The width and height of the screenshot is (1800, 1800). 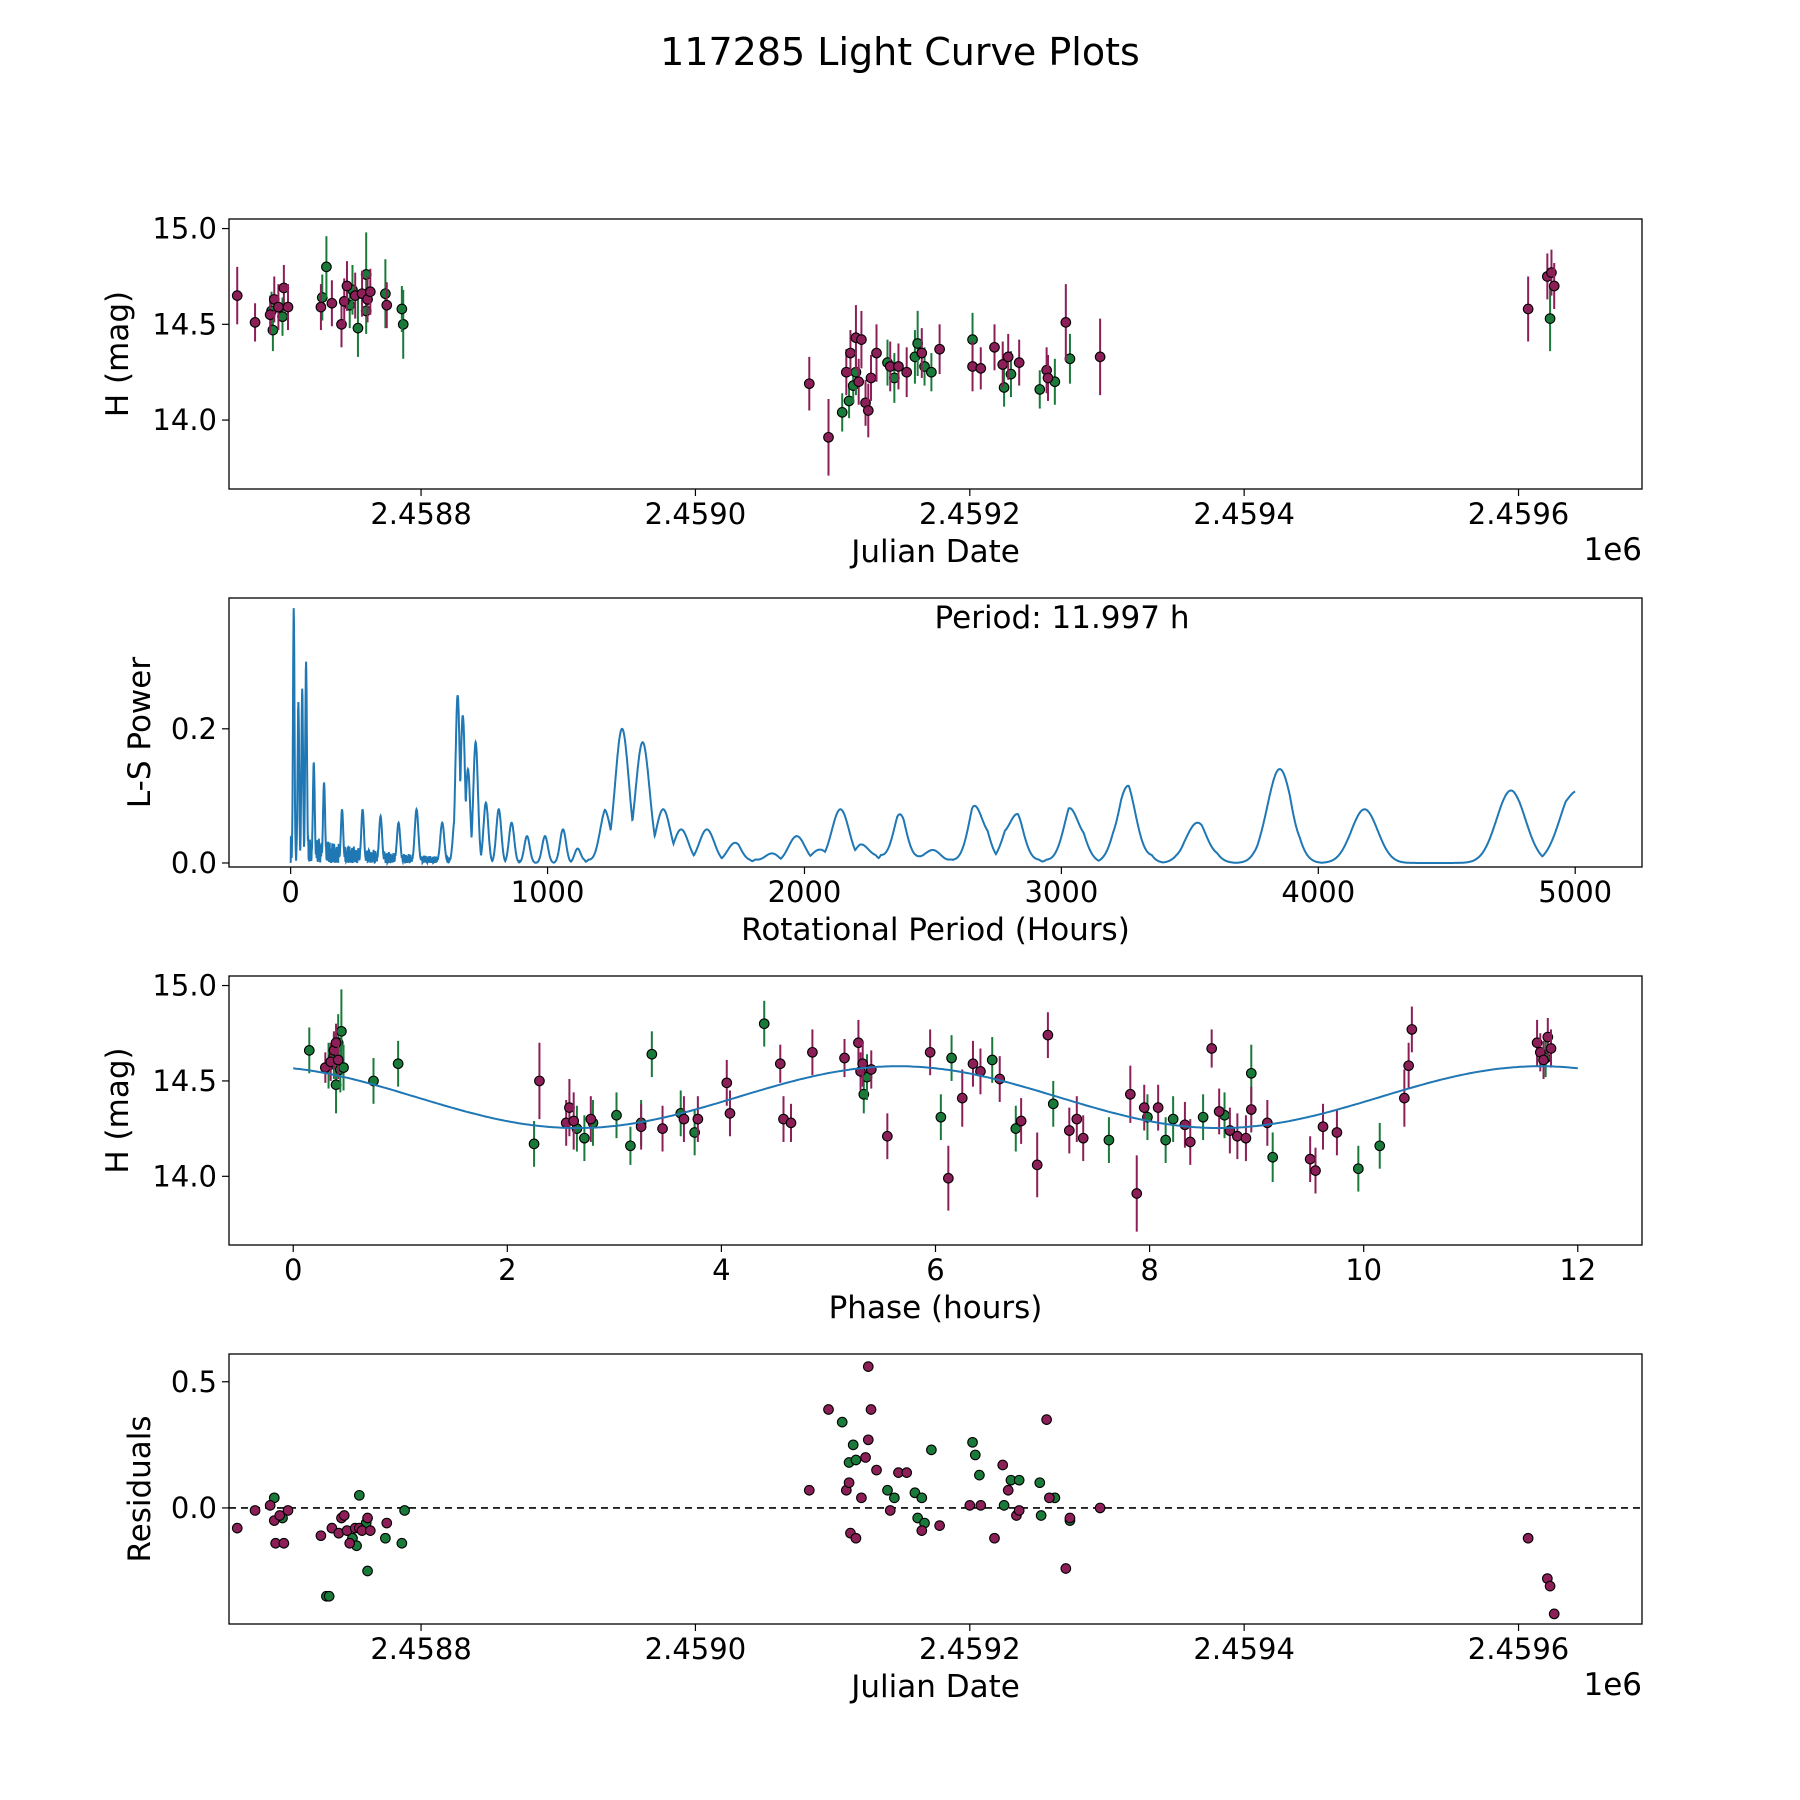 I want to click on y-tick-label: 0.0, so click(x=194, y=863).